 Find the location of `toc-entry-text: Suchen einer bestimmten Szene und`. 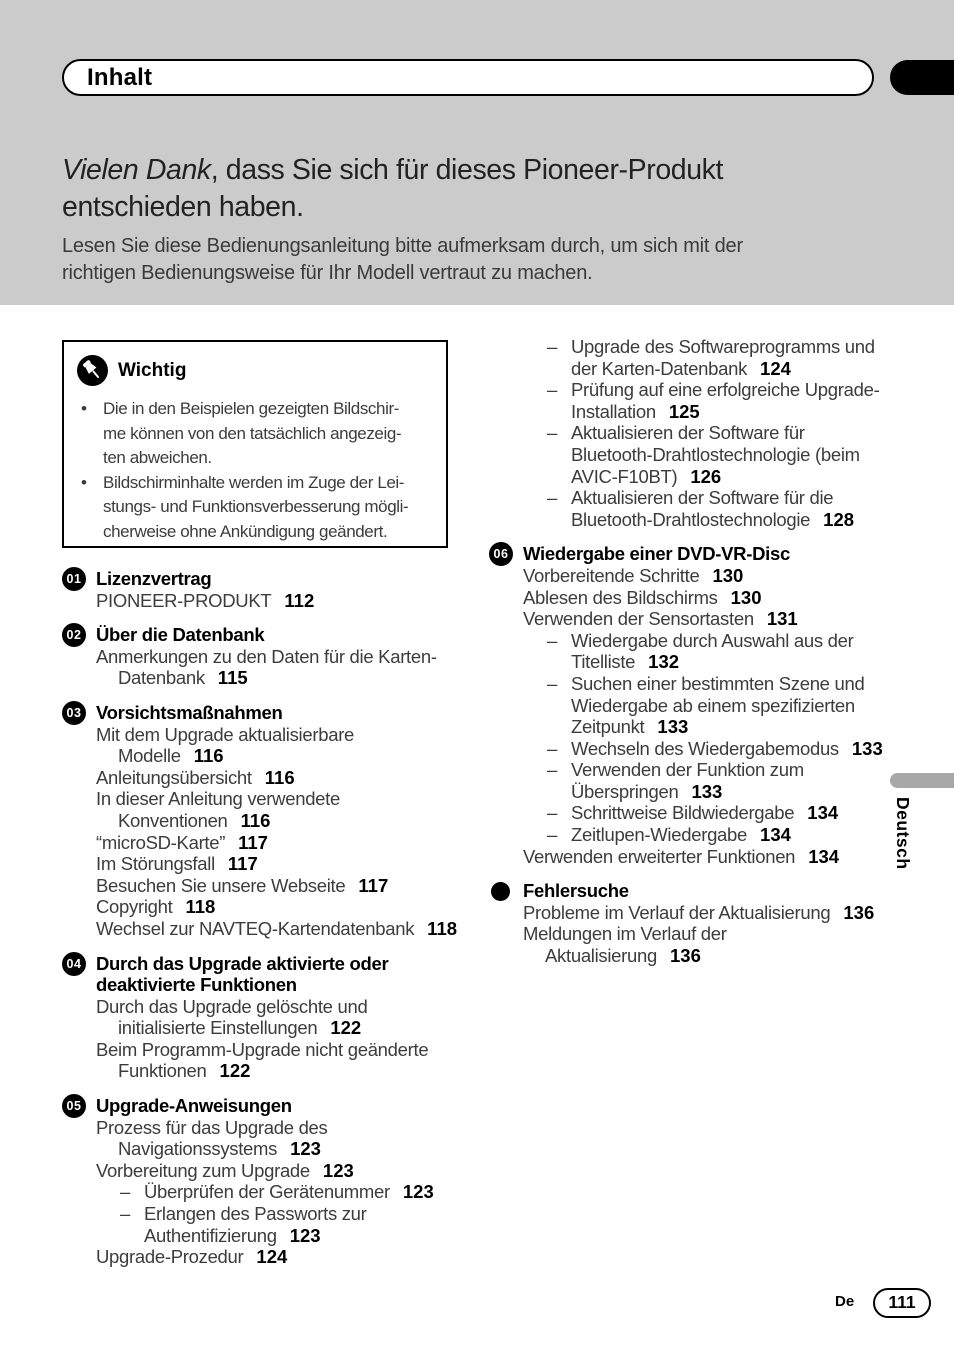

toc-entry-text: Suchen einer bestimmten Szene und is located at coordinates (718, 683).